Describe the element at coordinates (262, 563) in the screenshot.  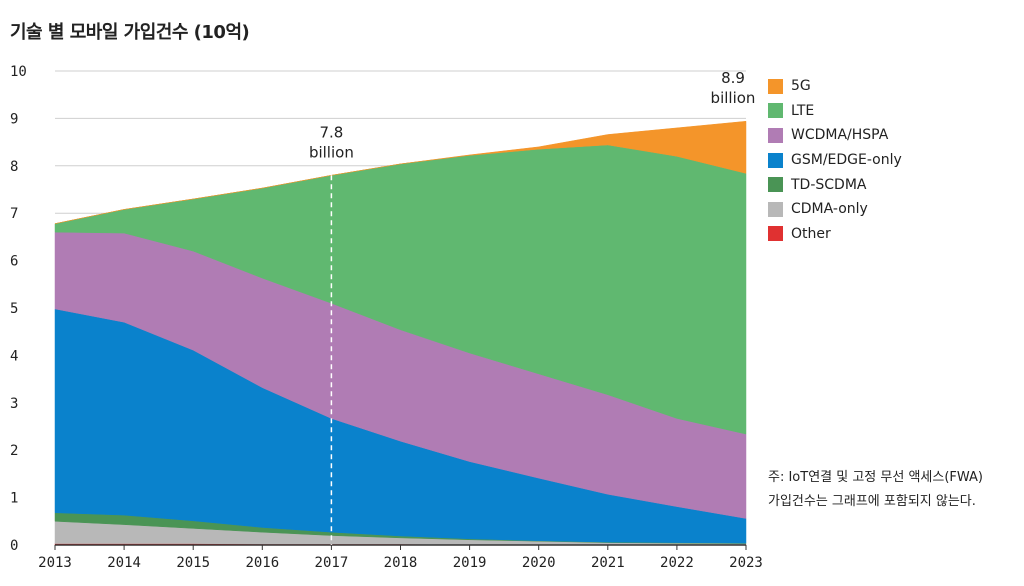
I see `x-tick-label: 2016` at that location.